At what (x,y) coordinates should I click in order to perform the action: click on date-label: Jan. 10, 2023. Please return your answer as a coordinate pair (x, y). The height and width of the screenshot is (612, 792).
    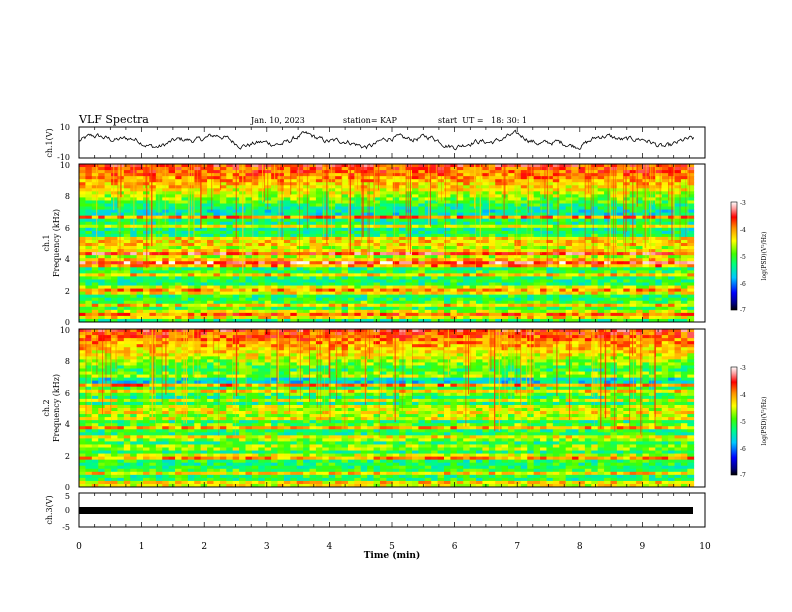
    Looking at the image, I should click on (277, 120).